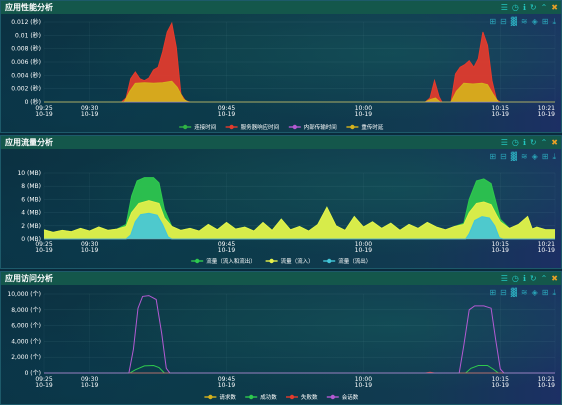 The width and height of the screenshot is (562, 405). Describe the element at coordinates (260, 127) in the screenshot. I see `legend-item-label: 服务器响应时间` at that location.